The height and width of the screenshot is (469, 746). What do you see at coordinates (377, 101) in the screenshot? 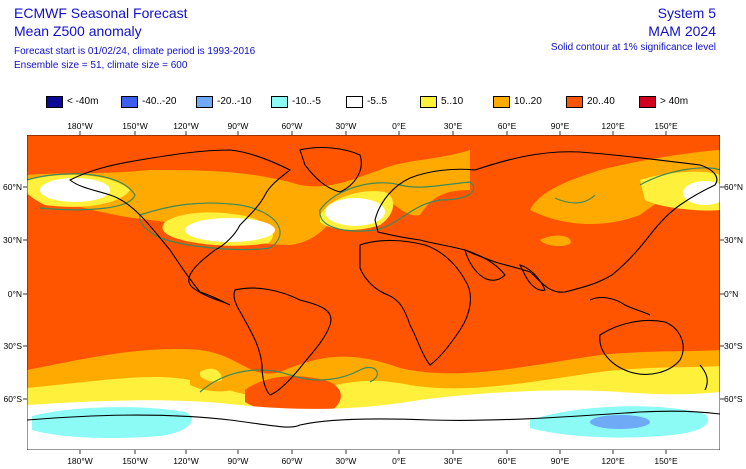
I see `legend-label: -5..5` at bounding box center [377, 101].